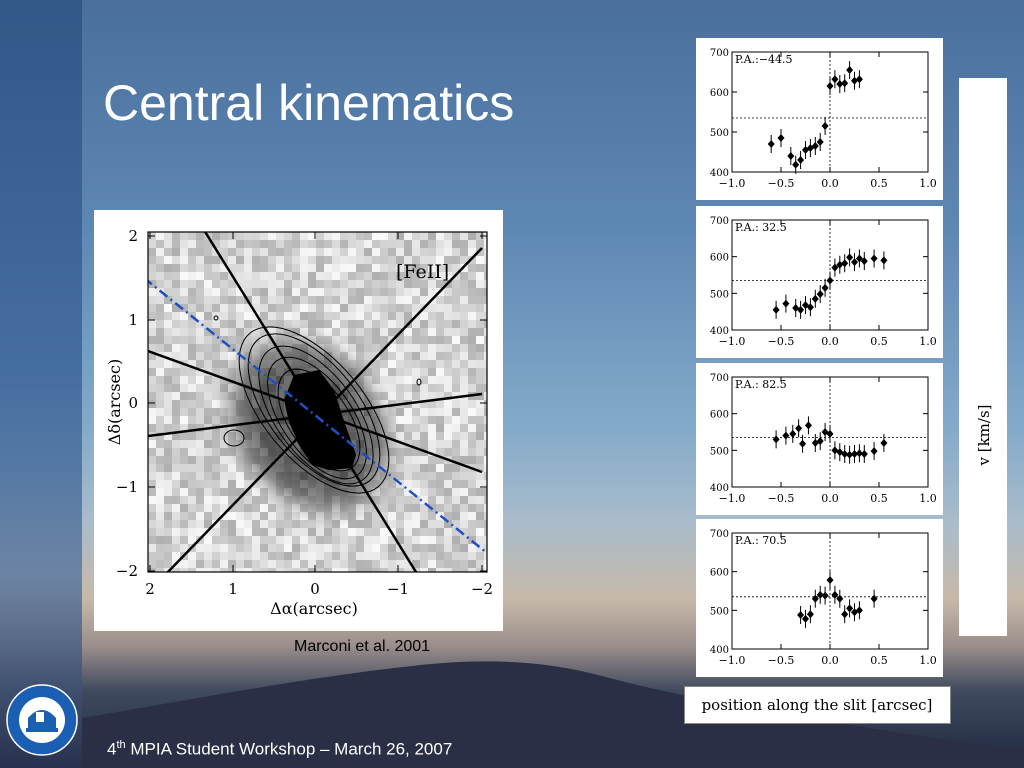 The width and height of the screenshot is (1024, 768). Describe the element at coordinates (315, 589) in the screenshot. I see `map-xtick-label: 0` at that location.